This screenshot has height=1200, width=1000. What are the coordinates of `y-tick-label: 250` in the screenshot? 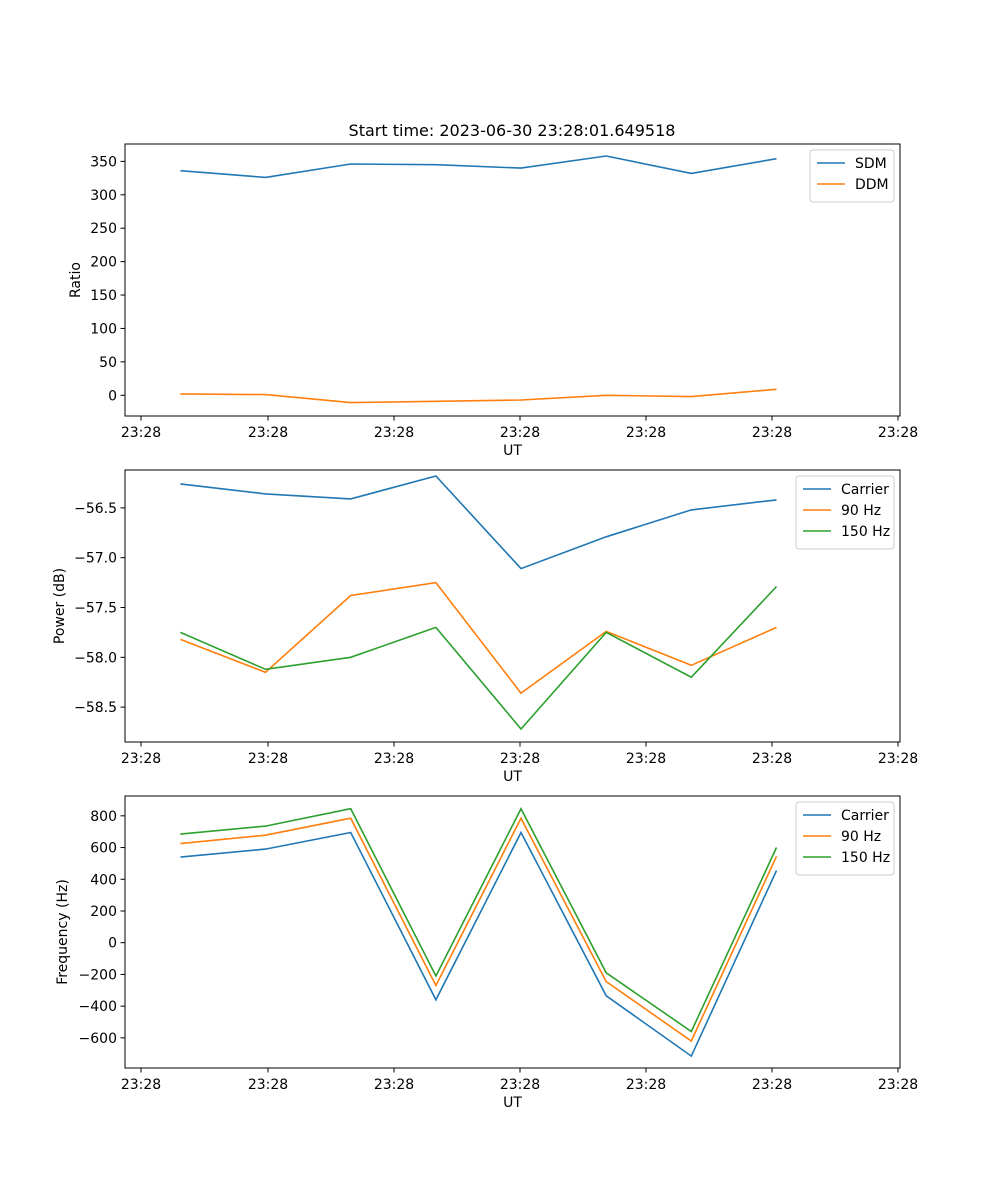 It's located at (103, 229).